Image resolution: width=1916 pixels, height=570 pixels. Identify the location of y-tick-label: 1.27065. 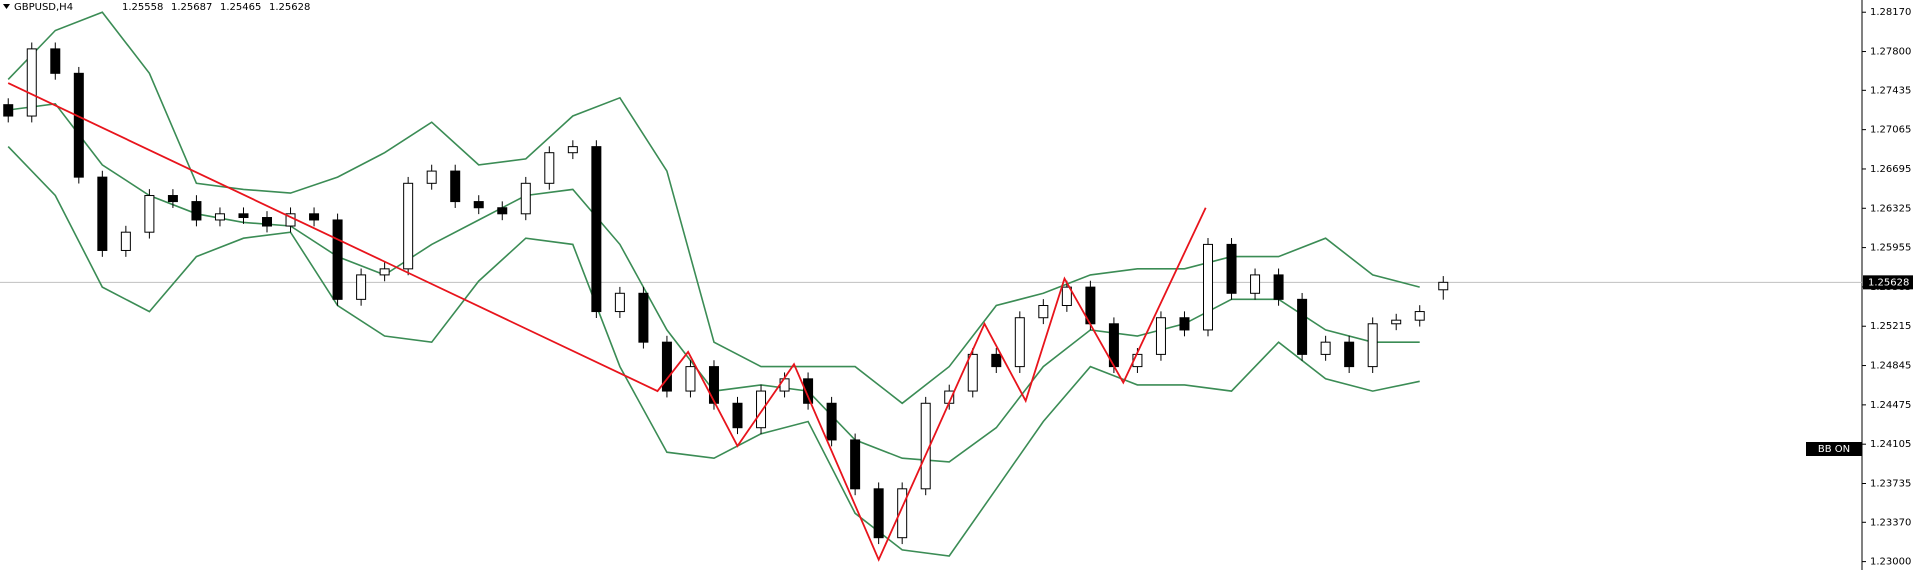
(1890, 130).